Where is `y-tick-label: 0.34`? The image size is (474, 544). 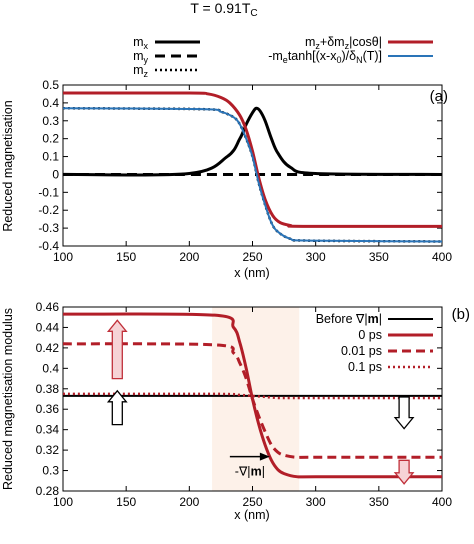
y-tick-label: 0.34 is located at coordinates (48, 430).